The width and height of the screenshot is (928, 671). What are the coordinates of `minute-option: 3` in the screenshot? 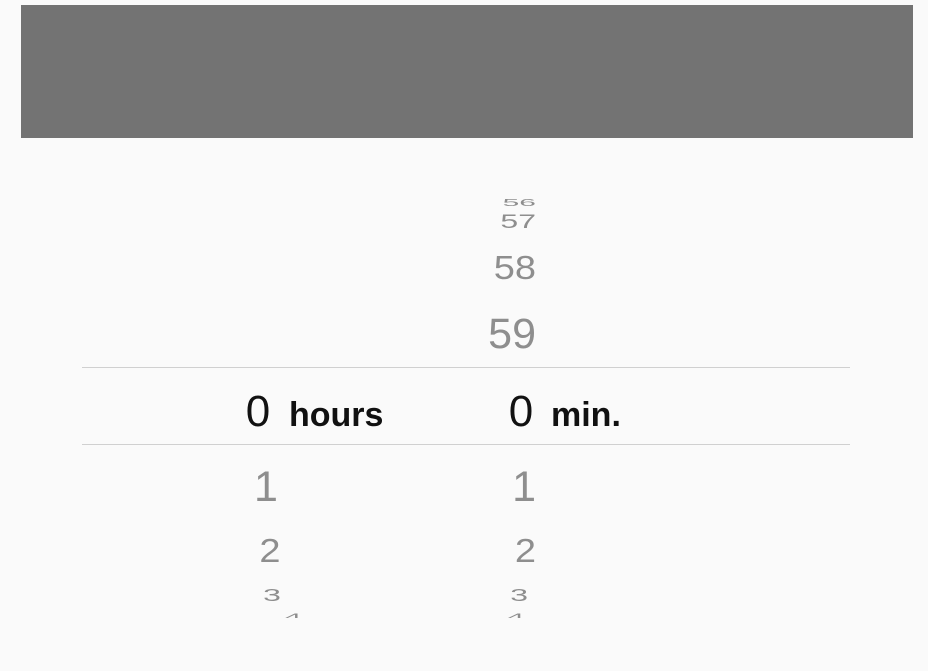 It's located at (519, 595).